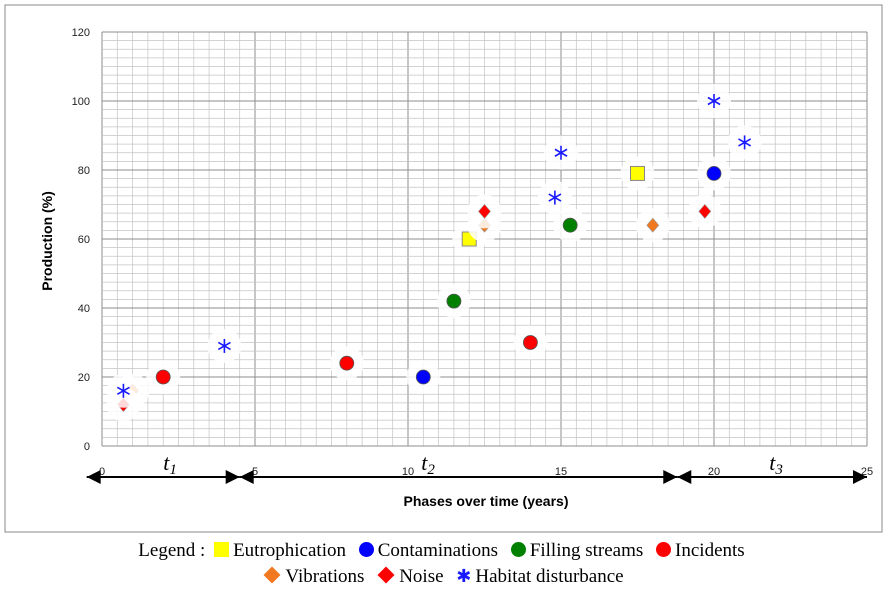 The height and width of the screenshot is (613, 887). Describe the element at coordinates (84, 309) in the screenshot. I see `y-tick-label: 40` at that location.